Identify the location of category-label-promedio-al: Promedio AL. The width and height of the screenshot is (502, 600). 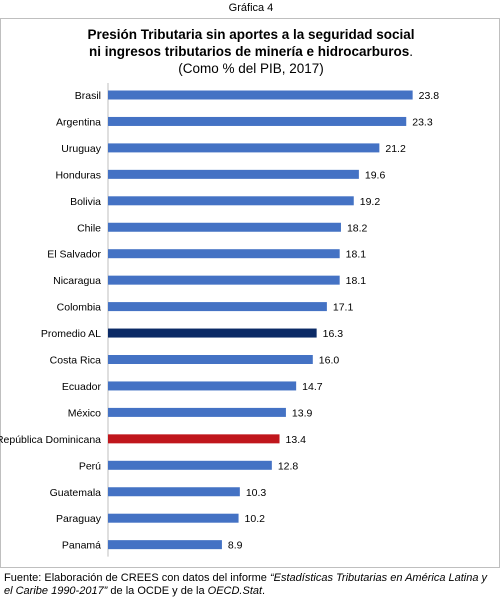
(71, 334).